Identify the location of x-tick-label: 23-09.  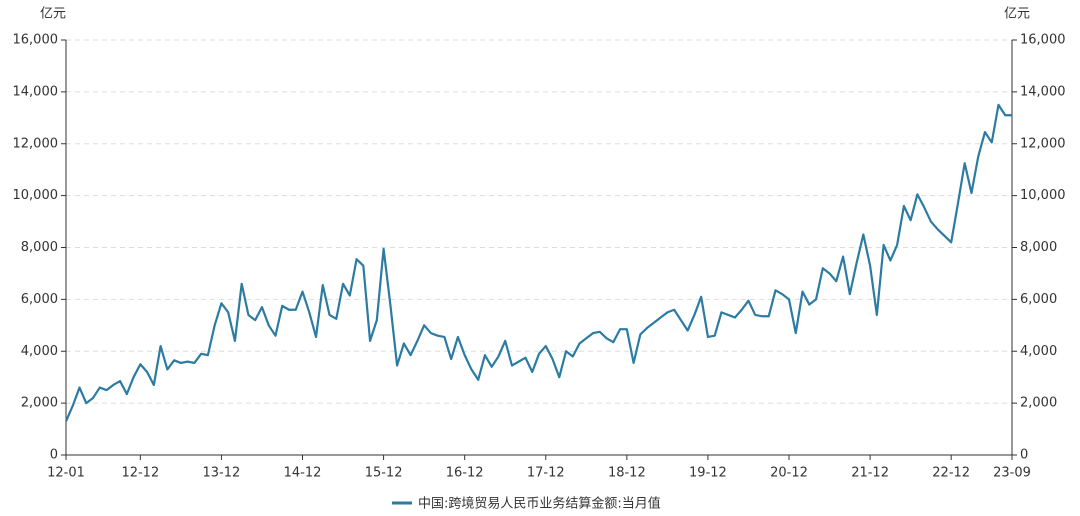
(1012, 473).